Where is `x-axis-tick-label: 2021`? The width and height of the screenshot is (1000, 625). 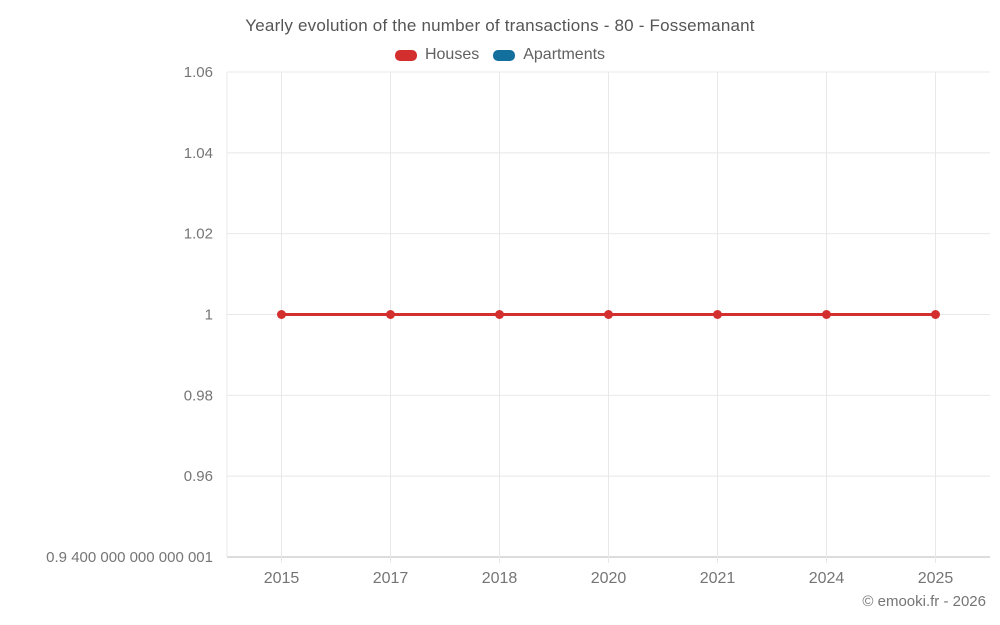
x-axis-tick-label: 2021 is located at coordinates (718, 578).